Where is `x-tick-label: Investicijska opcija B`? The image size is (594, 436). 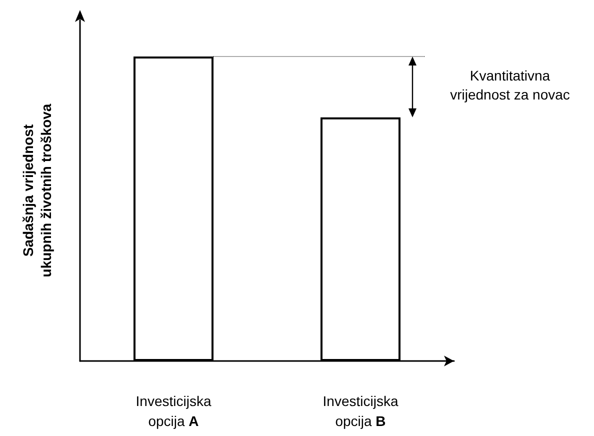
x-tick-label: Investicijska opcija B is located at coordinates (360, 411).